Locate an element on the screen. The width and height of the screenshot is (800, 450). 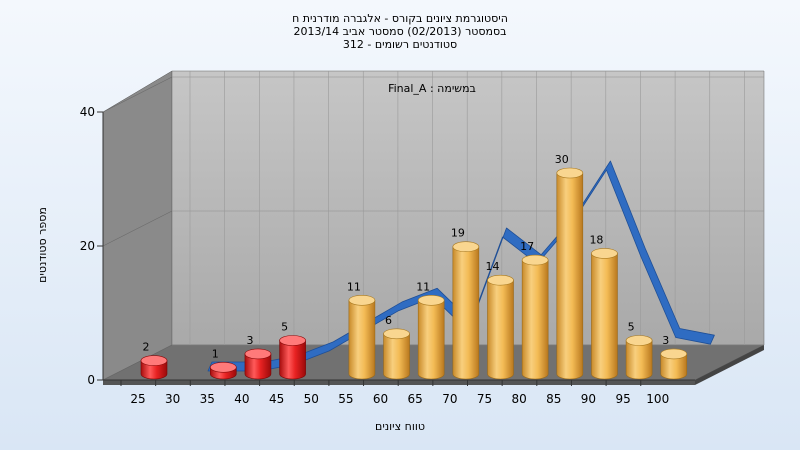
x-tick-label: 55 is located at coordinates (345, 399).